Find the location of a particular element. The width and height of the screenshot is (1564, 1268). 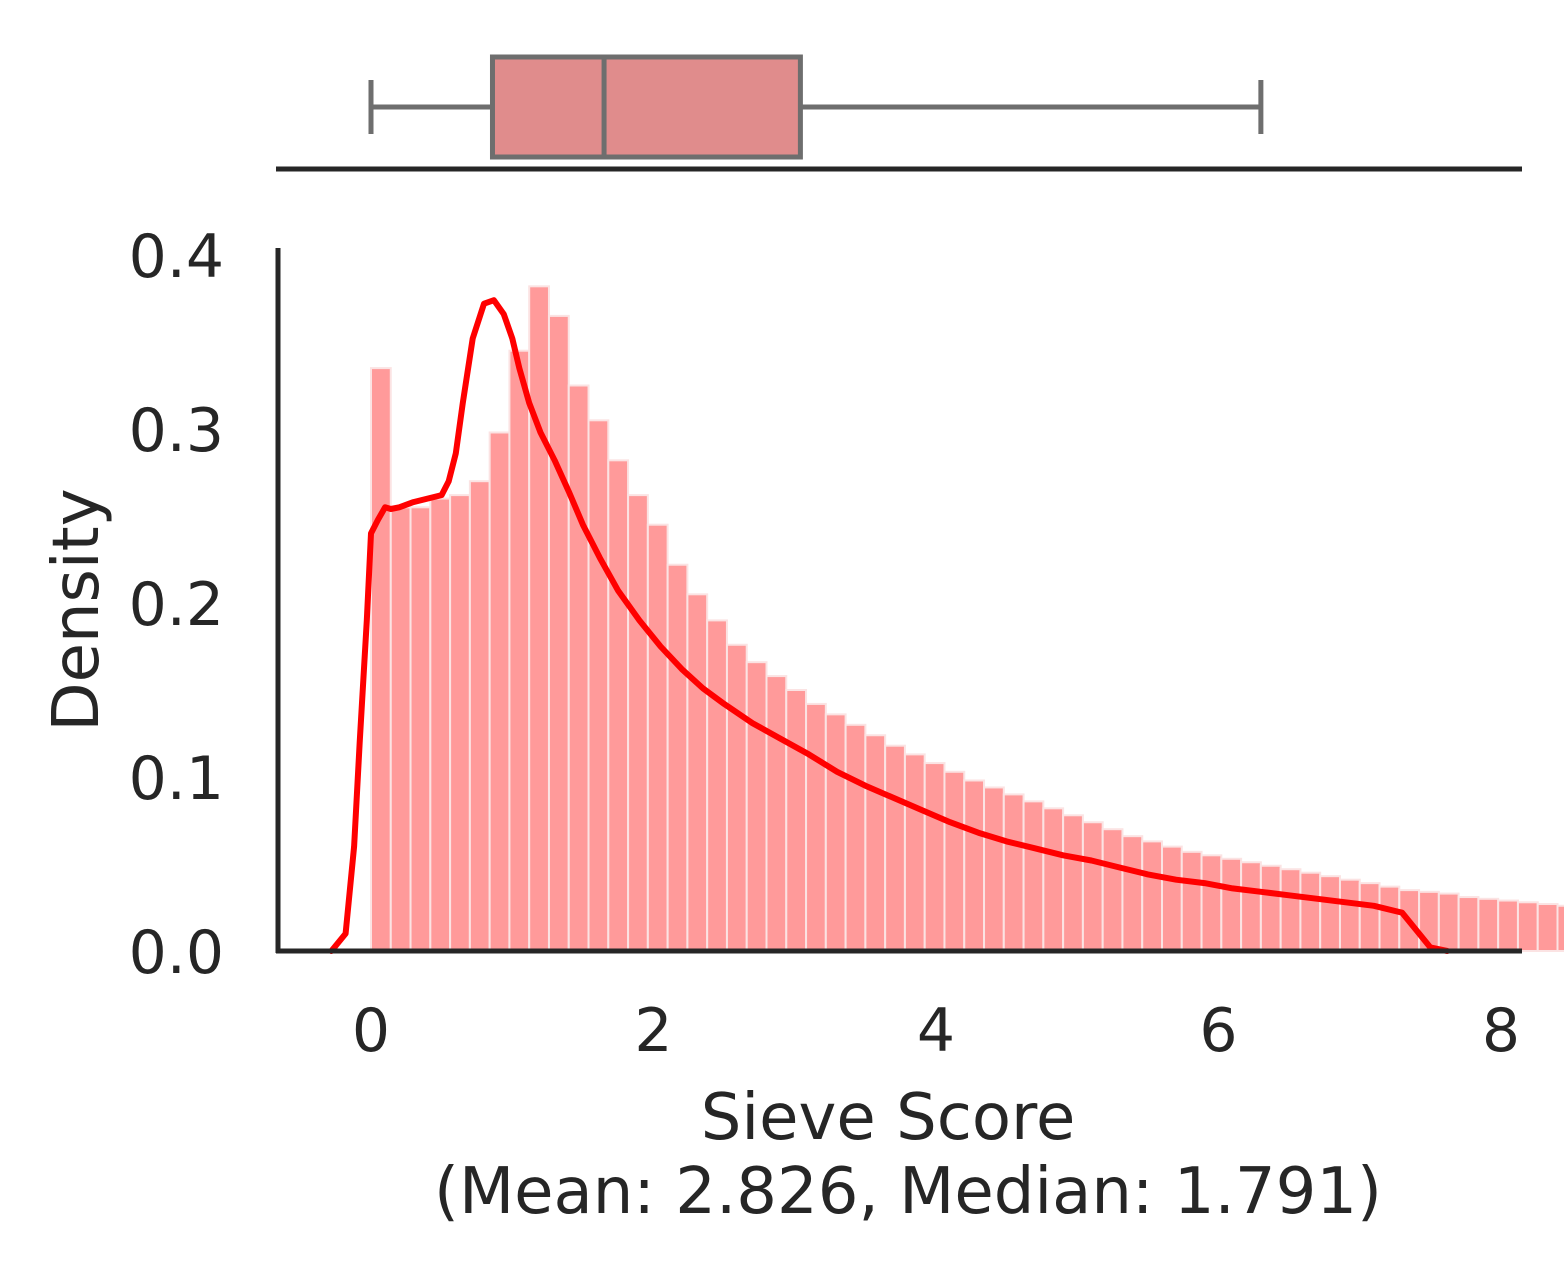

x-tick-labels: 0 2 4 6 8 is located at coordinates (936, 1031).